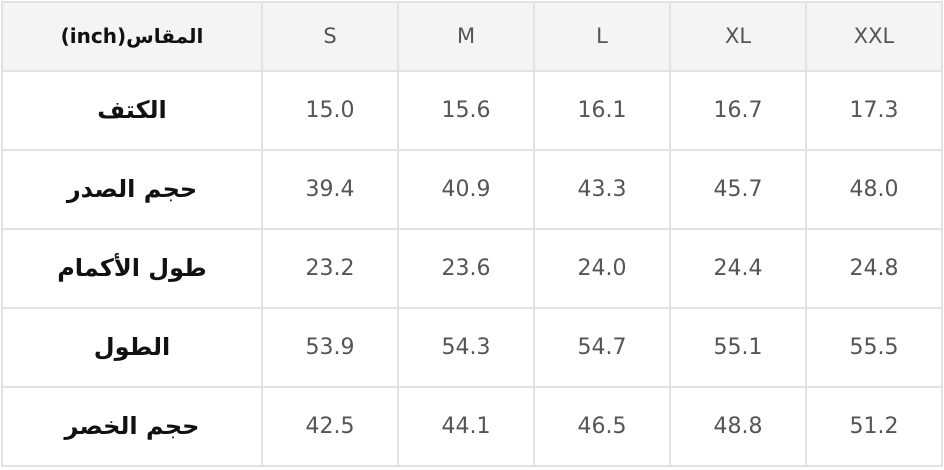 The width and height of the screenshot is (944, 470). Describe the element at coordinates (330, 110) in the screenshot. I see `table-cell: 15.0` at that location.